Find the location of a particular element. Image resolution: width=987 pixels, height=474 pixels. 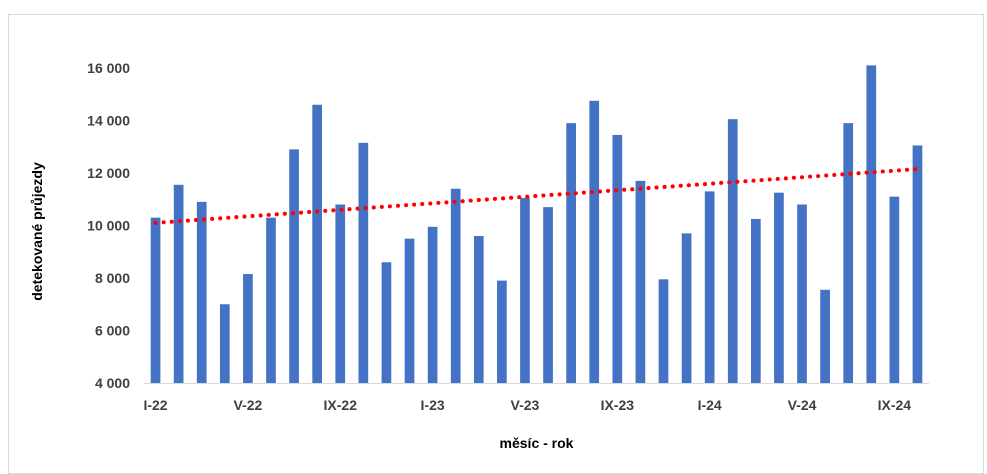

y-axis-title: detekované průjezdy is located at coordinates (37, 231).